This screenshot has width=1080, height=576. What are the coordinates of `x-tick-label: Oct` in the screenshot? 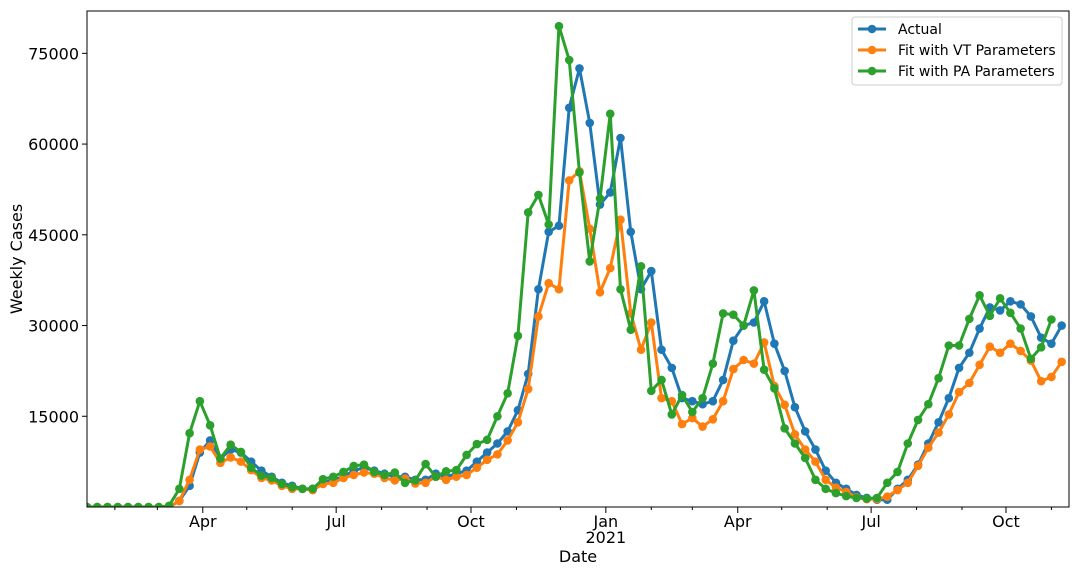 It's located at (471, 521).